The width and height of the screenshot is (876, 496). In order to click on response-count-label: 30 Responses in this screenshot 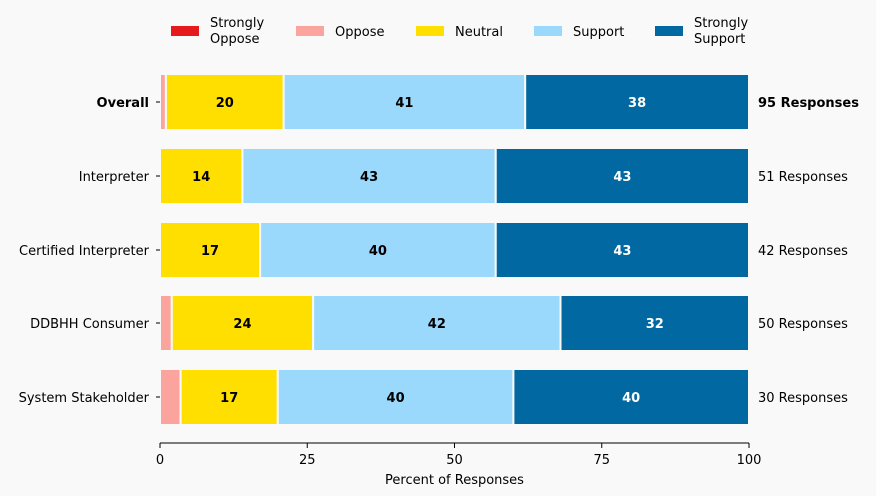, I will do `click(803, 398)`.